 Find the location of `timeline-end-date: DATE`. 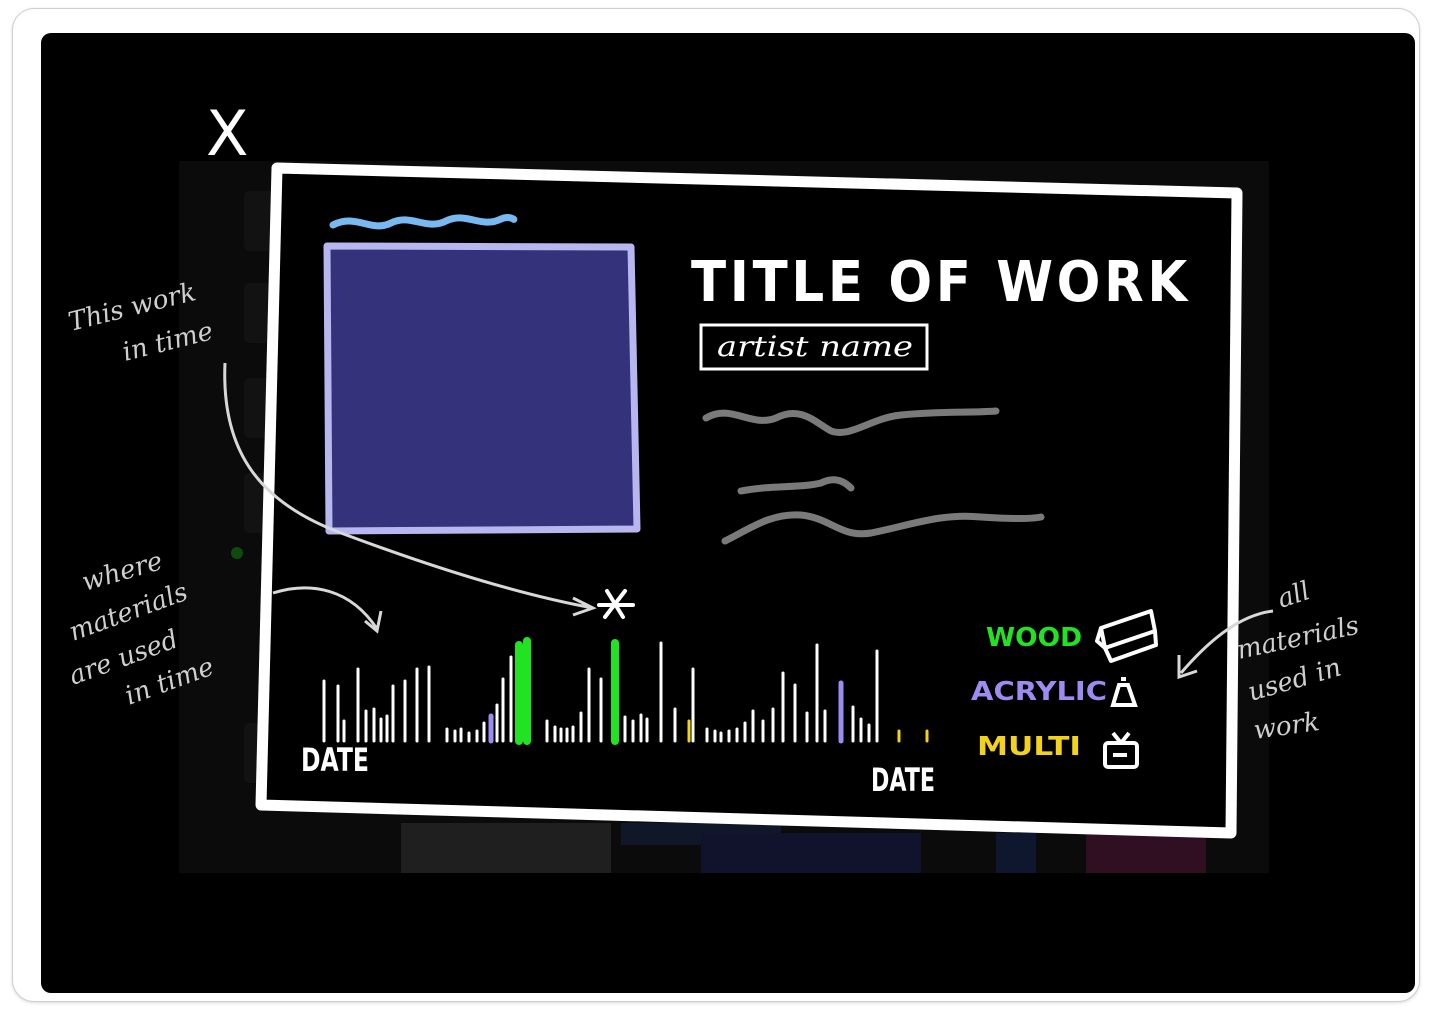

timeline-end-date: DATE is located at coordinates (903, 780).